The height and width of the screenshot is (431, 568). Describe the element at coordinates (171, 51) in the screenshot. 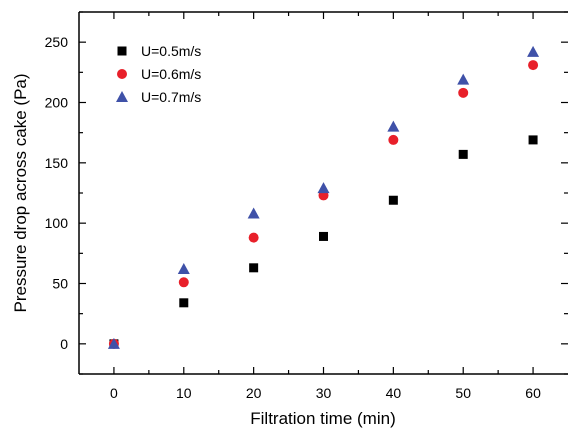

I see `legend-label: U=0.5m/s` at that location.